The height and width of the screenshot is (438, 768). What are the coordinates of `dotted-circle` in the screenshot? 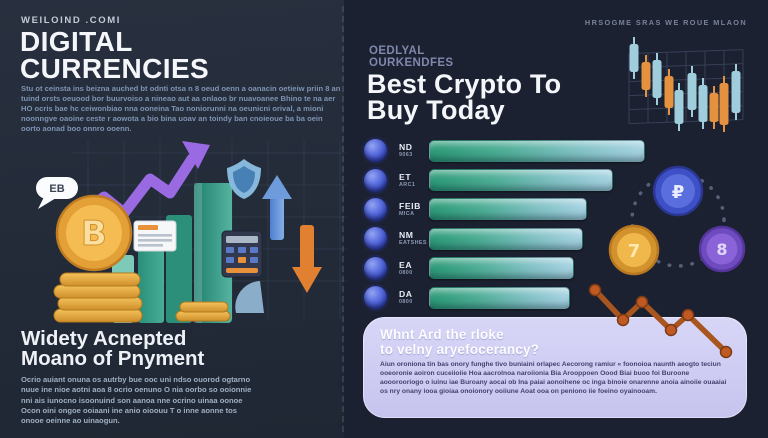 It's located at (678, 220).